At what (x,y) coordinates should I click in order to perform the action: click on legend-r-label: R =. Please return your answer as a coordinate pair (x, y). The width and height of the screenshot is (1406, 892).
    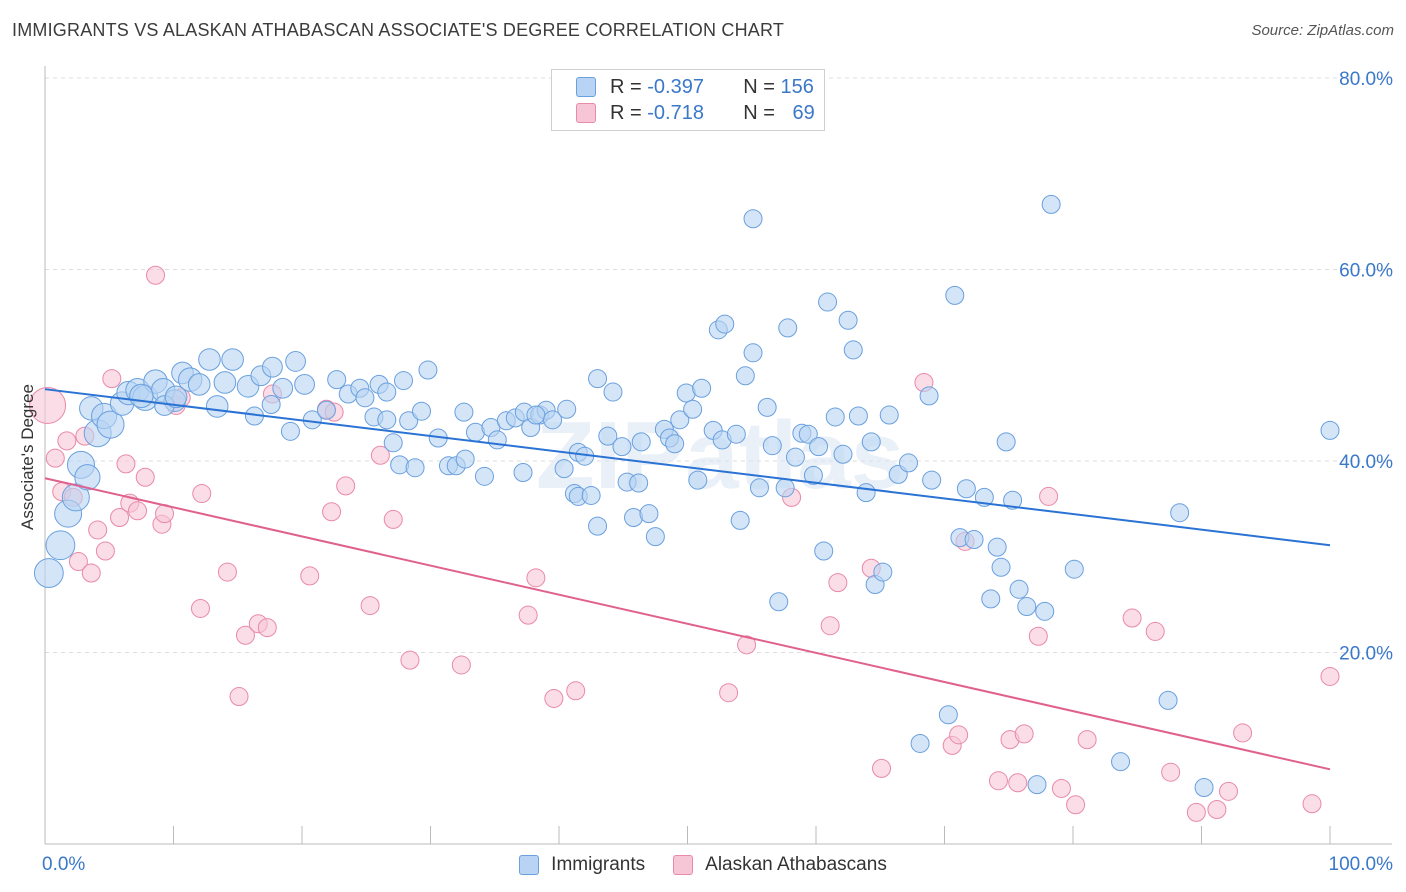
    Looking at the image, I should click on (629, 86).